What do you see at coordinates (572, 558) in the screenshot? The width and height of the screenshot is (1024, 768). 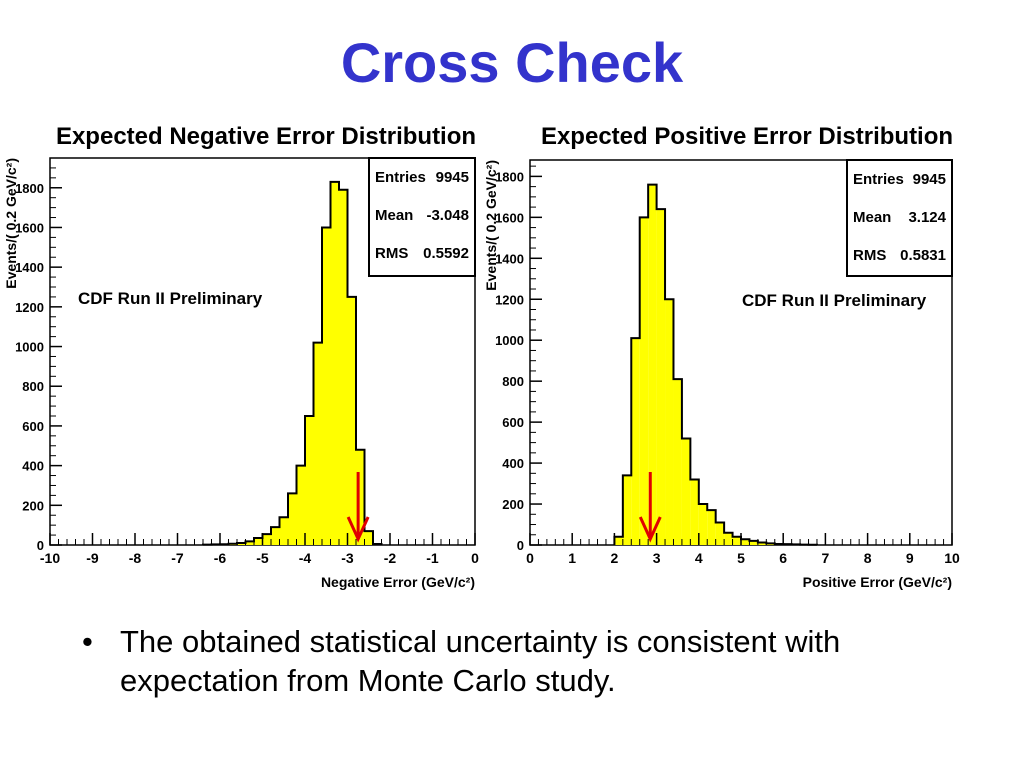 I see `x-tick-label: 1` at bounding box center [572, 558].